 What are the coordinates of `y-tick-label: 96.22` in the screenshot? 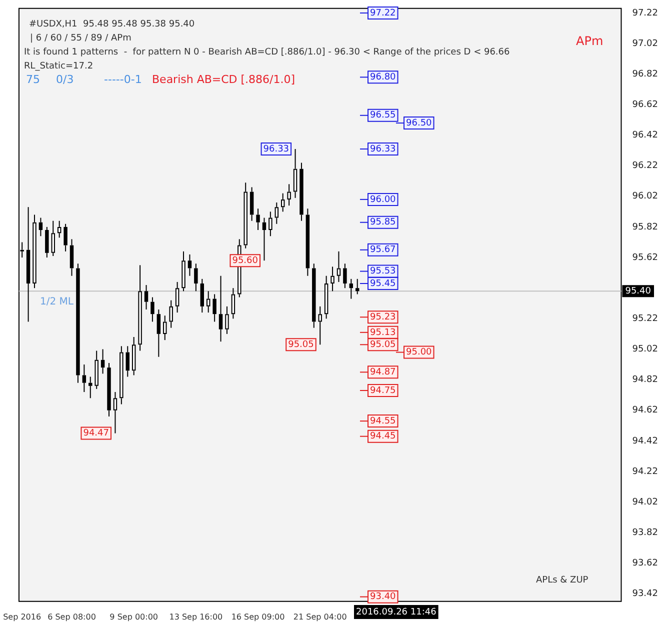 It's located at (645, 166).